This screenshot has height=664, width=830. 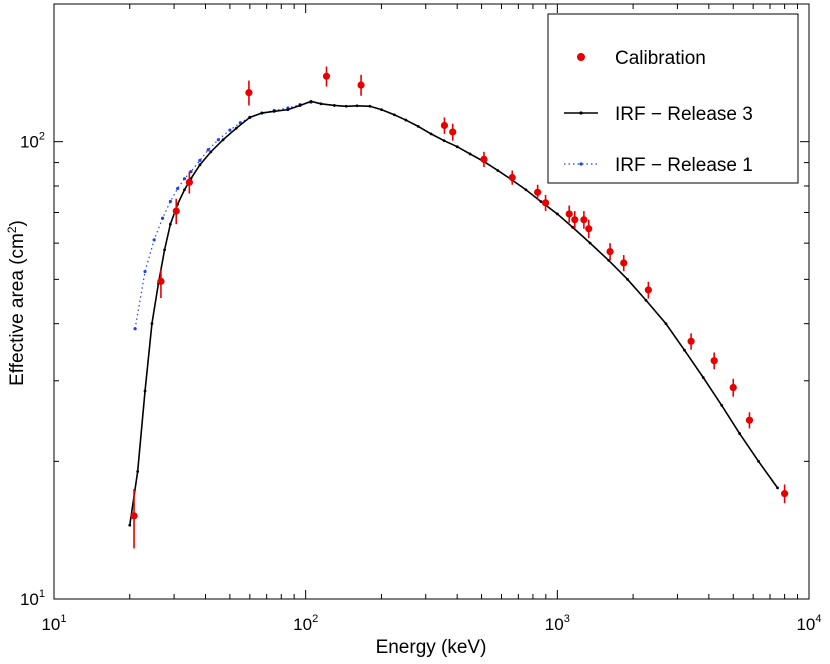 I want to click on y-tick-label: 10², so click(x=32, y=141).